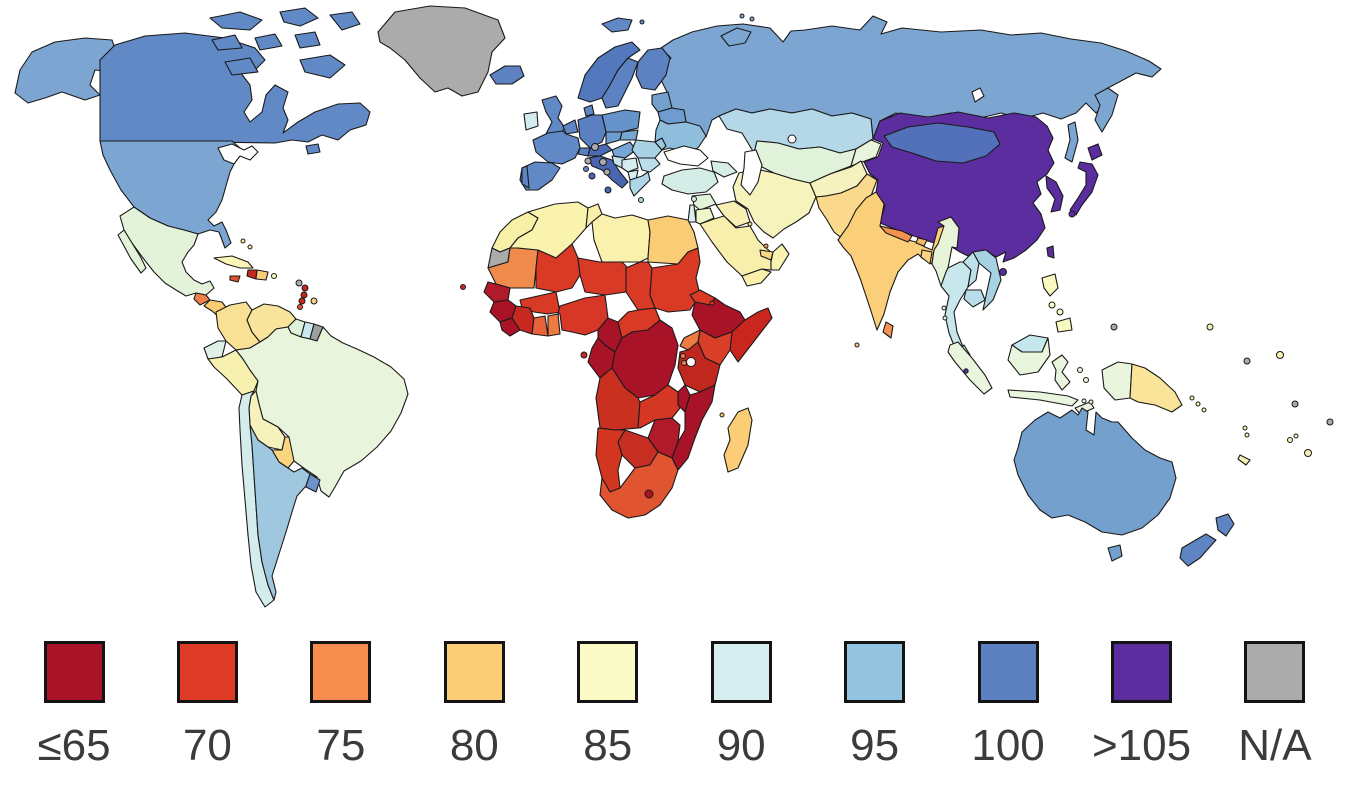  What do you see at coordinates (1156, 388) in the screenshot?
I see `region-papua-new-guinea` at bounding box center [1156, 388].